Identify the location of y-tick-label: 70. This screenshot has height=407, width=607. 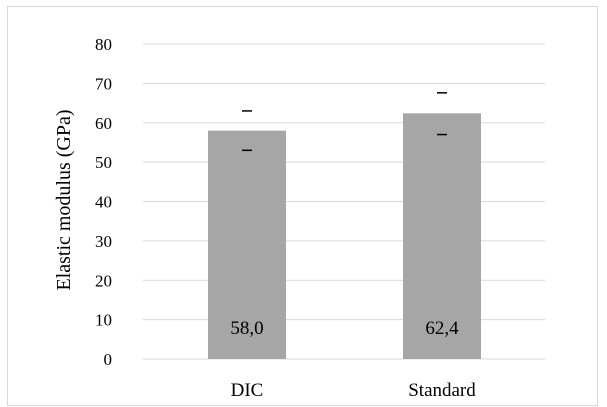
(103, 83).